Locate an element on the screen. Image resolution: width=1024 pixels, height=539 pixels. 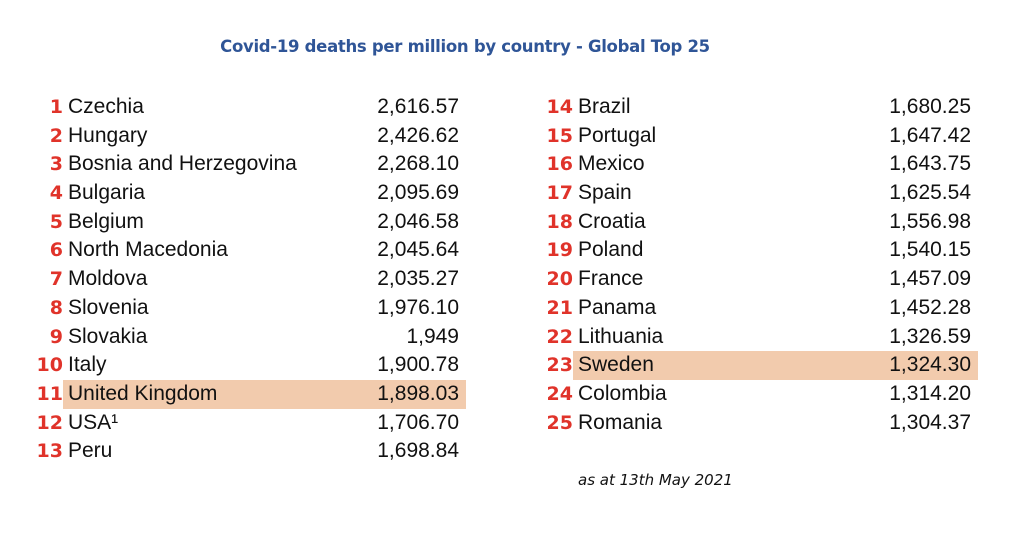
country-name: Italy is located at coordinates (87, 365).